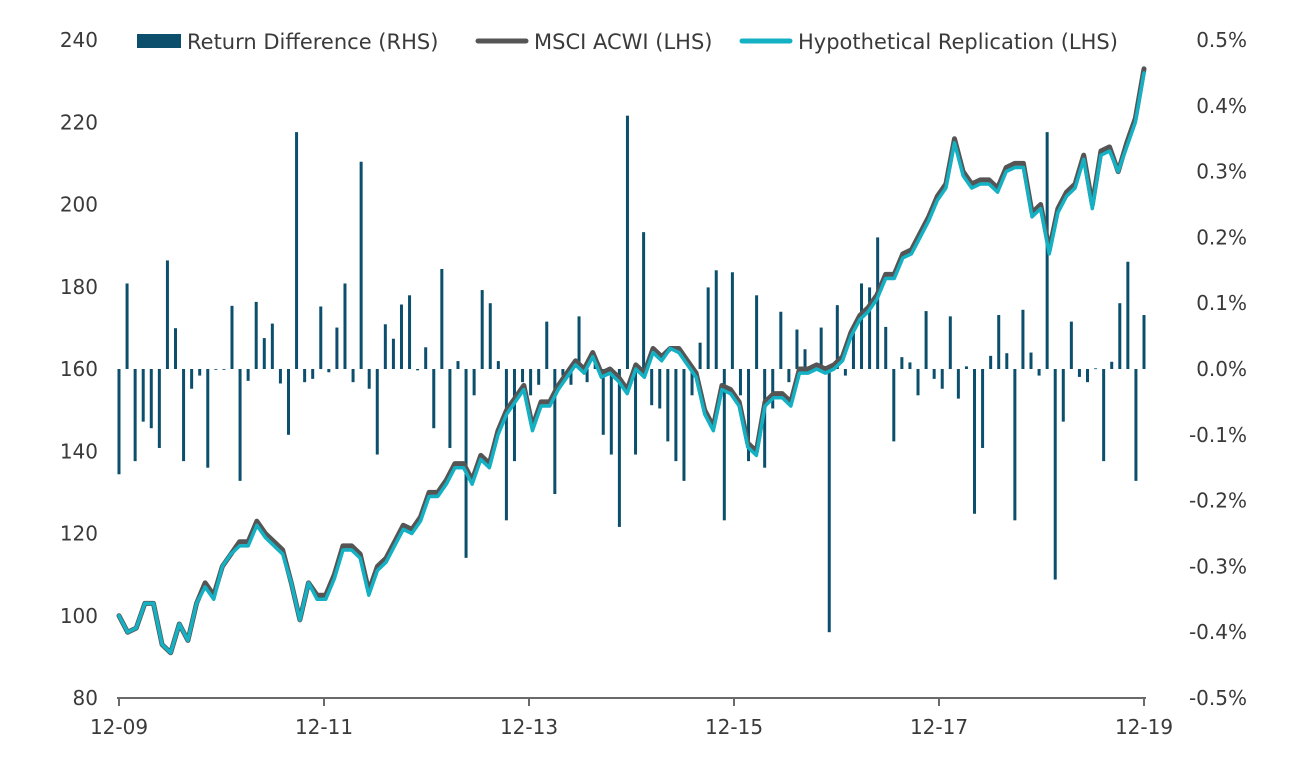  What do you see at coordinates (1218, 698) in the screenshot?
I see `right-tick-label: -0.5%` at bounding box center [1218, 698].